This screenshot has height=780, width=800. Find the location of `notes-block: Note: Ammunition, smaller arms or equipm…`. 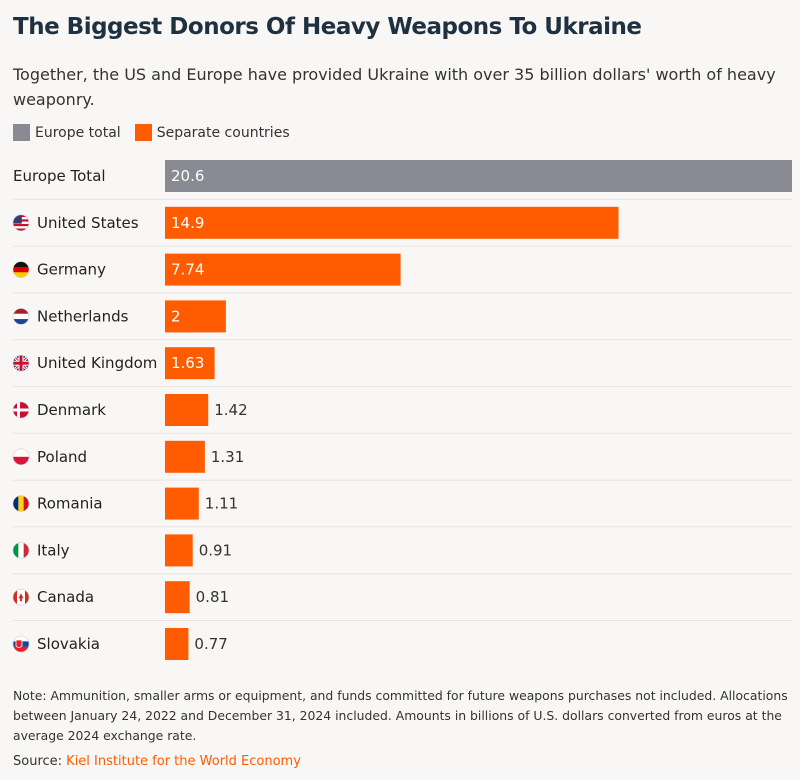

notes-block: Note: Ammunition, smaller arms or equipm… is located at coordinates (403, 729).